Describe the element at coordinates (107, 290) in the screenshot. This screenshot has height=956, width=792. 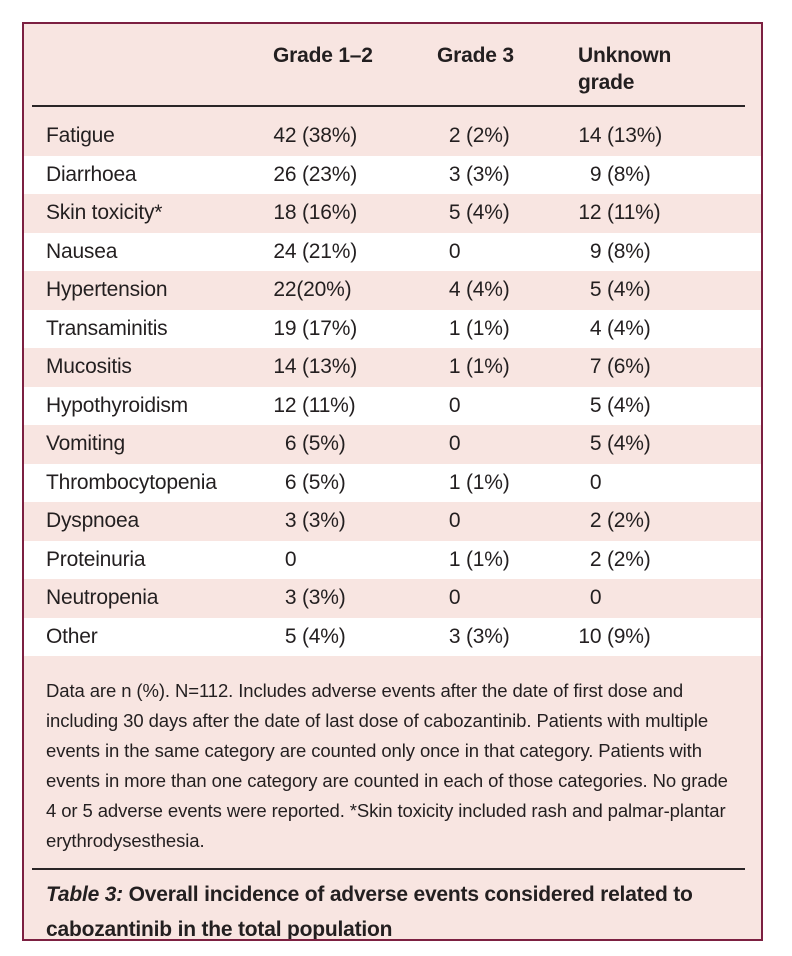
I see `adverse-event-name: Hypertension` at that location.